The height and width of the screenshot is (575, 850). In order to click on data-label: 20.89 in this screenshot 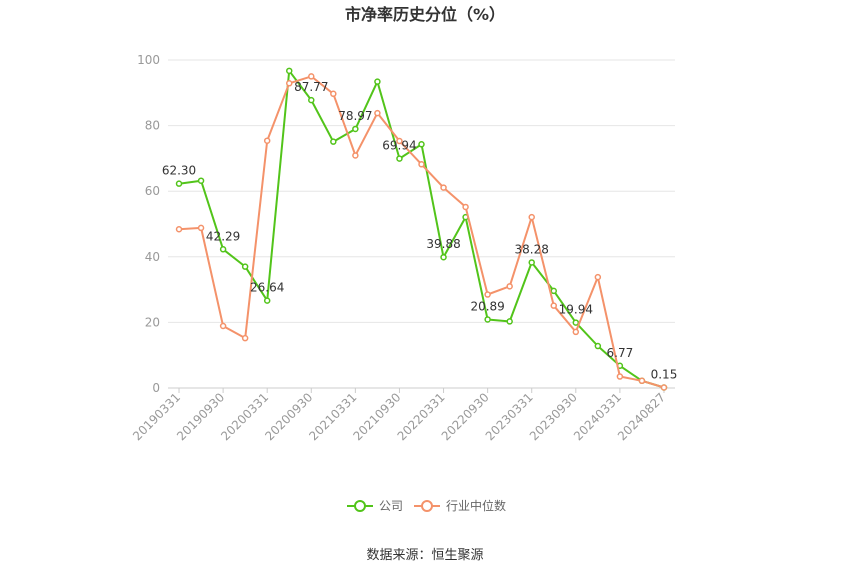, I will do `click(487, 306)`.